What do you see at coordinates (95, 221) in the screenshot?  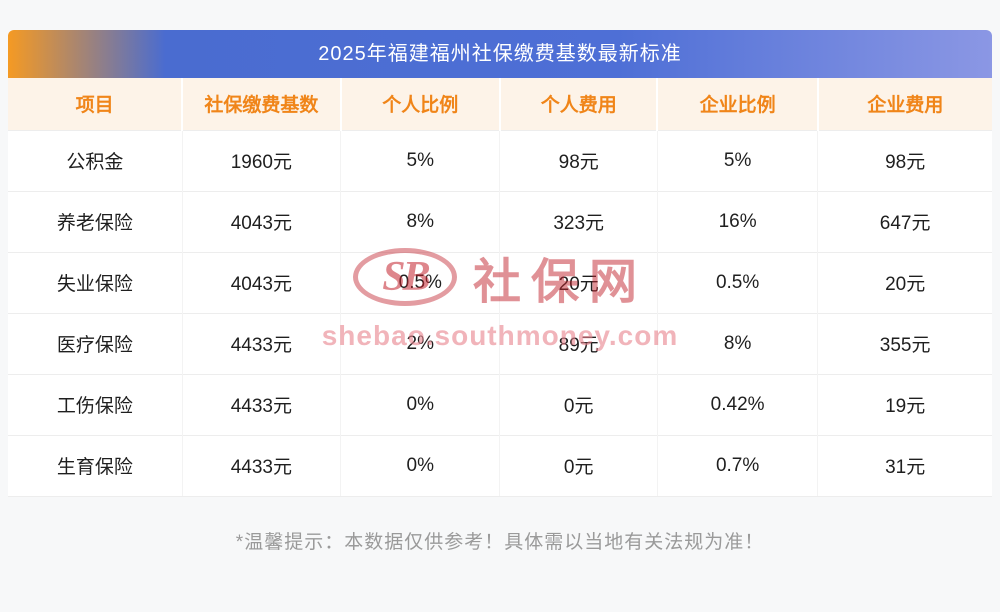 I see `row-label: 养老保险` at bounding box center [95, 221].